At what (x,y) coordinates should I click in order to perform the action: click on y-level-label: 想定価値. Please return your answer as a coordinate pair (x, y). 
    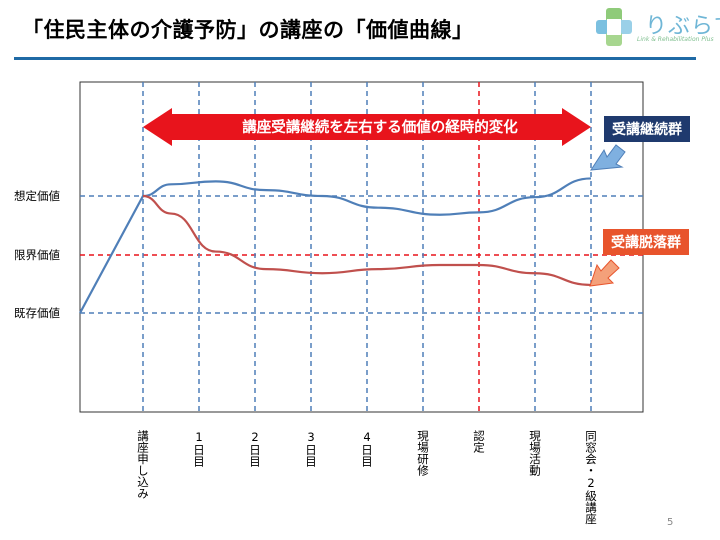
    Looking at the image, I should click on (37, 196).